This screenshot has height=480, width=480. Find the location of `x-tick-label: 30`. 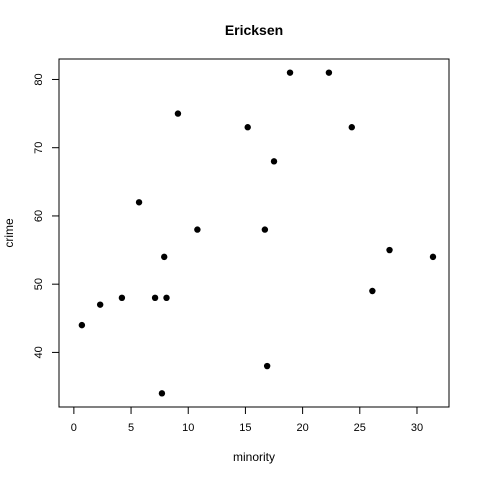

x-tick-label: 30 is located at coordinates (417, 428).